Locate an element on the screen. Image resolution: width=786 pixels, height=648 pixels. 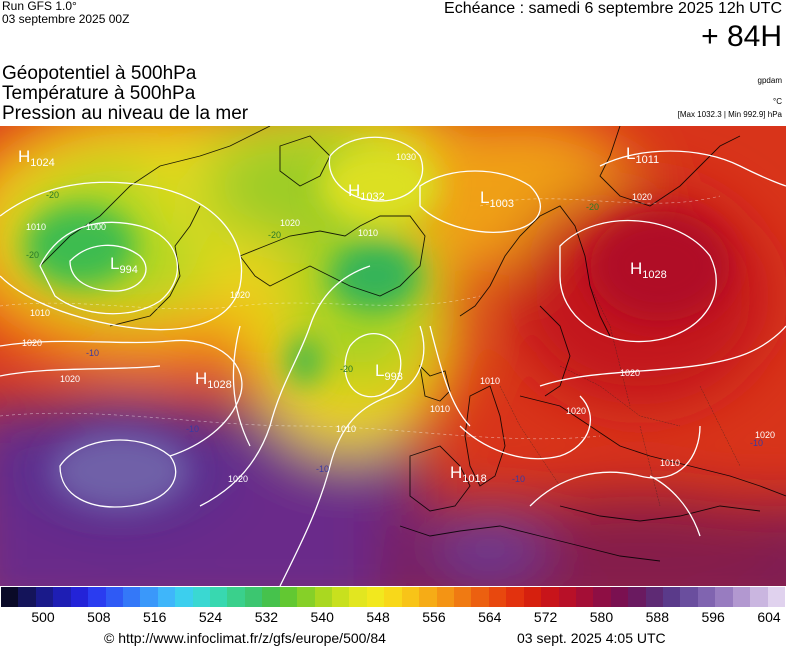
run-label: Run GFS 1.0° is located at coordinates (39, 6).